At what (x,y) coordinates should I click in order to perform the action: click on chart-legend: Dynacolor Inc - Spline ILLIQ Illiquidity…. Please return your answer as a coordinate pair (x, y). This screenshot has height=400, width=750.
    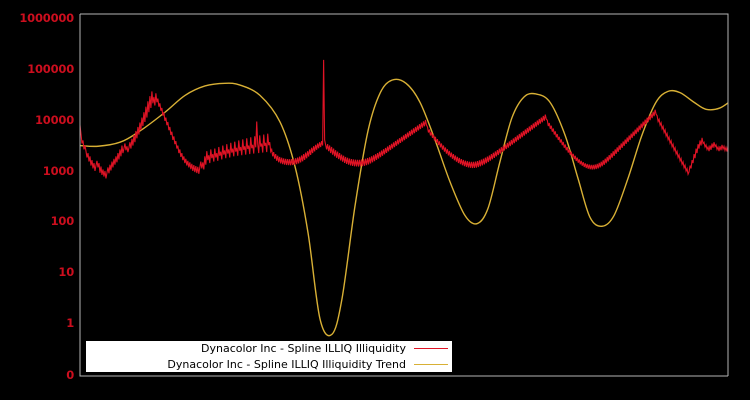
    Looking at the image, I should click on (269, 356).